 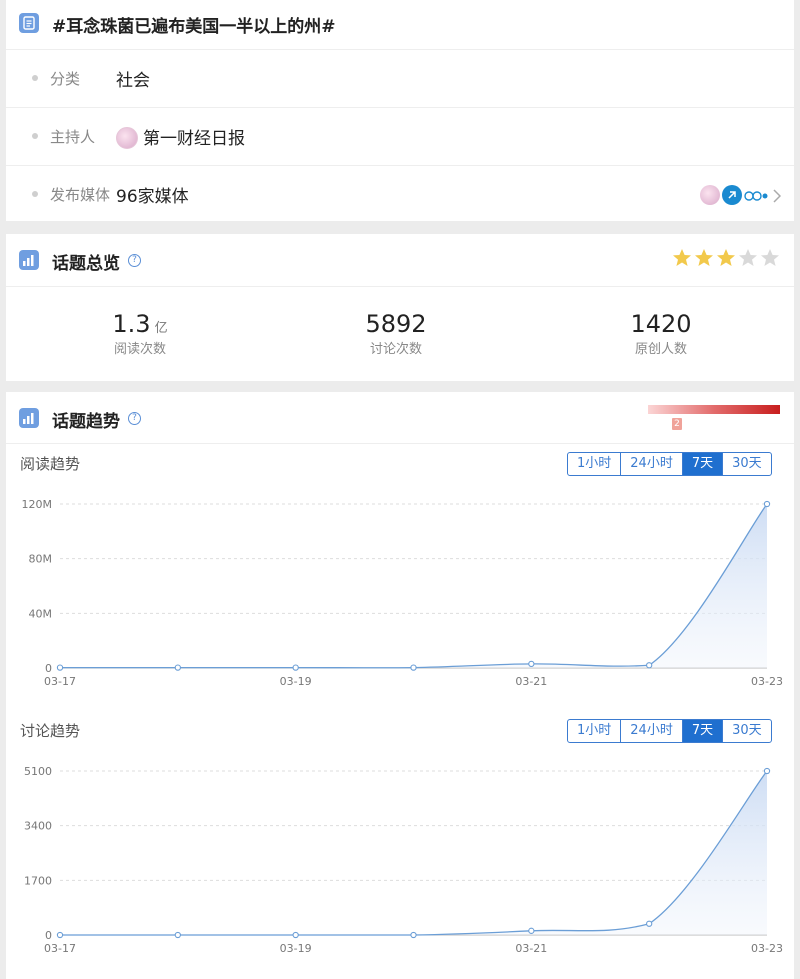 What do you see at coordinates (777, 197) in the screenshot?
I see `chevron-right-icon` at bounding box center [777, 197].